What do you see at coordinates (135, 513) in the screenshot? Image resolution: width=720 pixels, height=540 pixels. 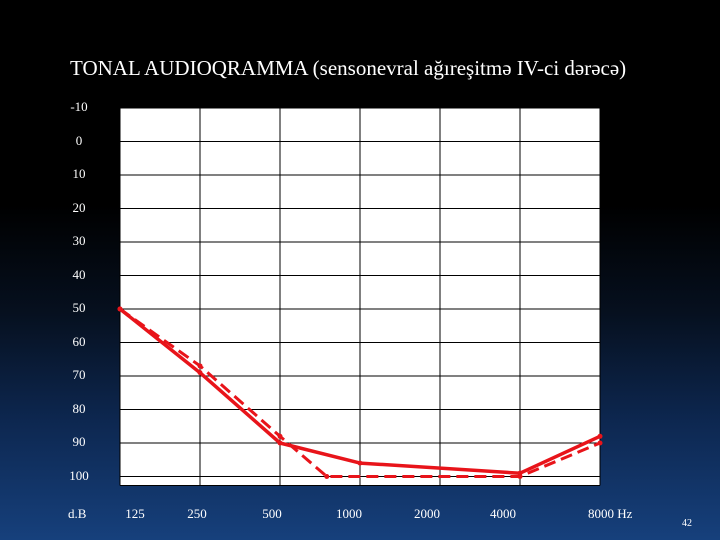 I see `x-tick-label: 125` at bounding box center [135, 513].